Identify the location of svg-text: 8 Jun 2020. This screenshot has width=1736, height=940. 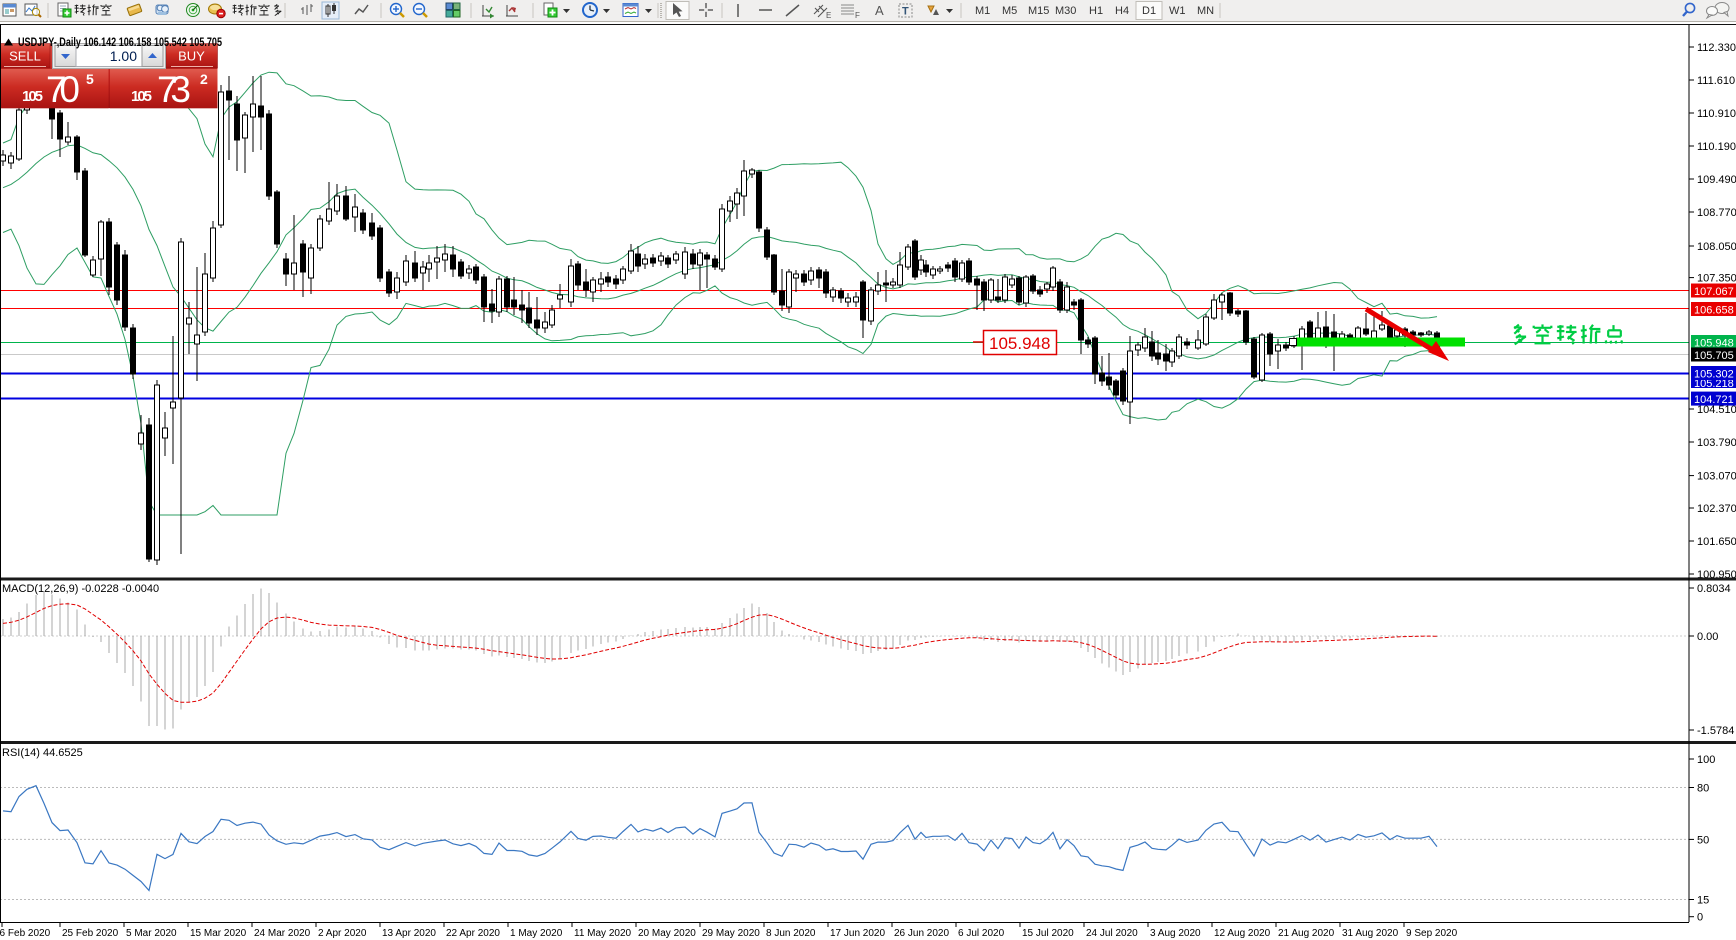
(791, 933).